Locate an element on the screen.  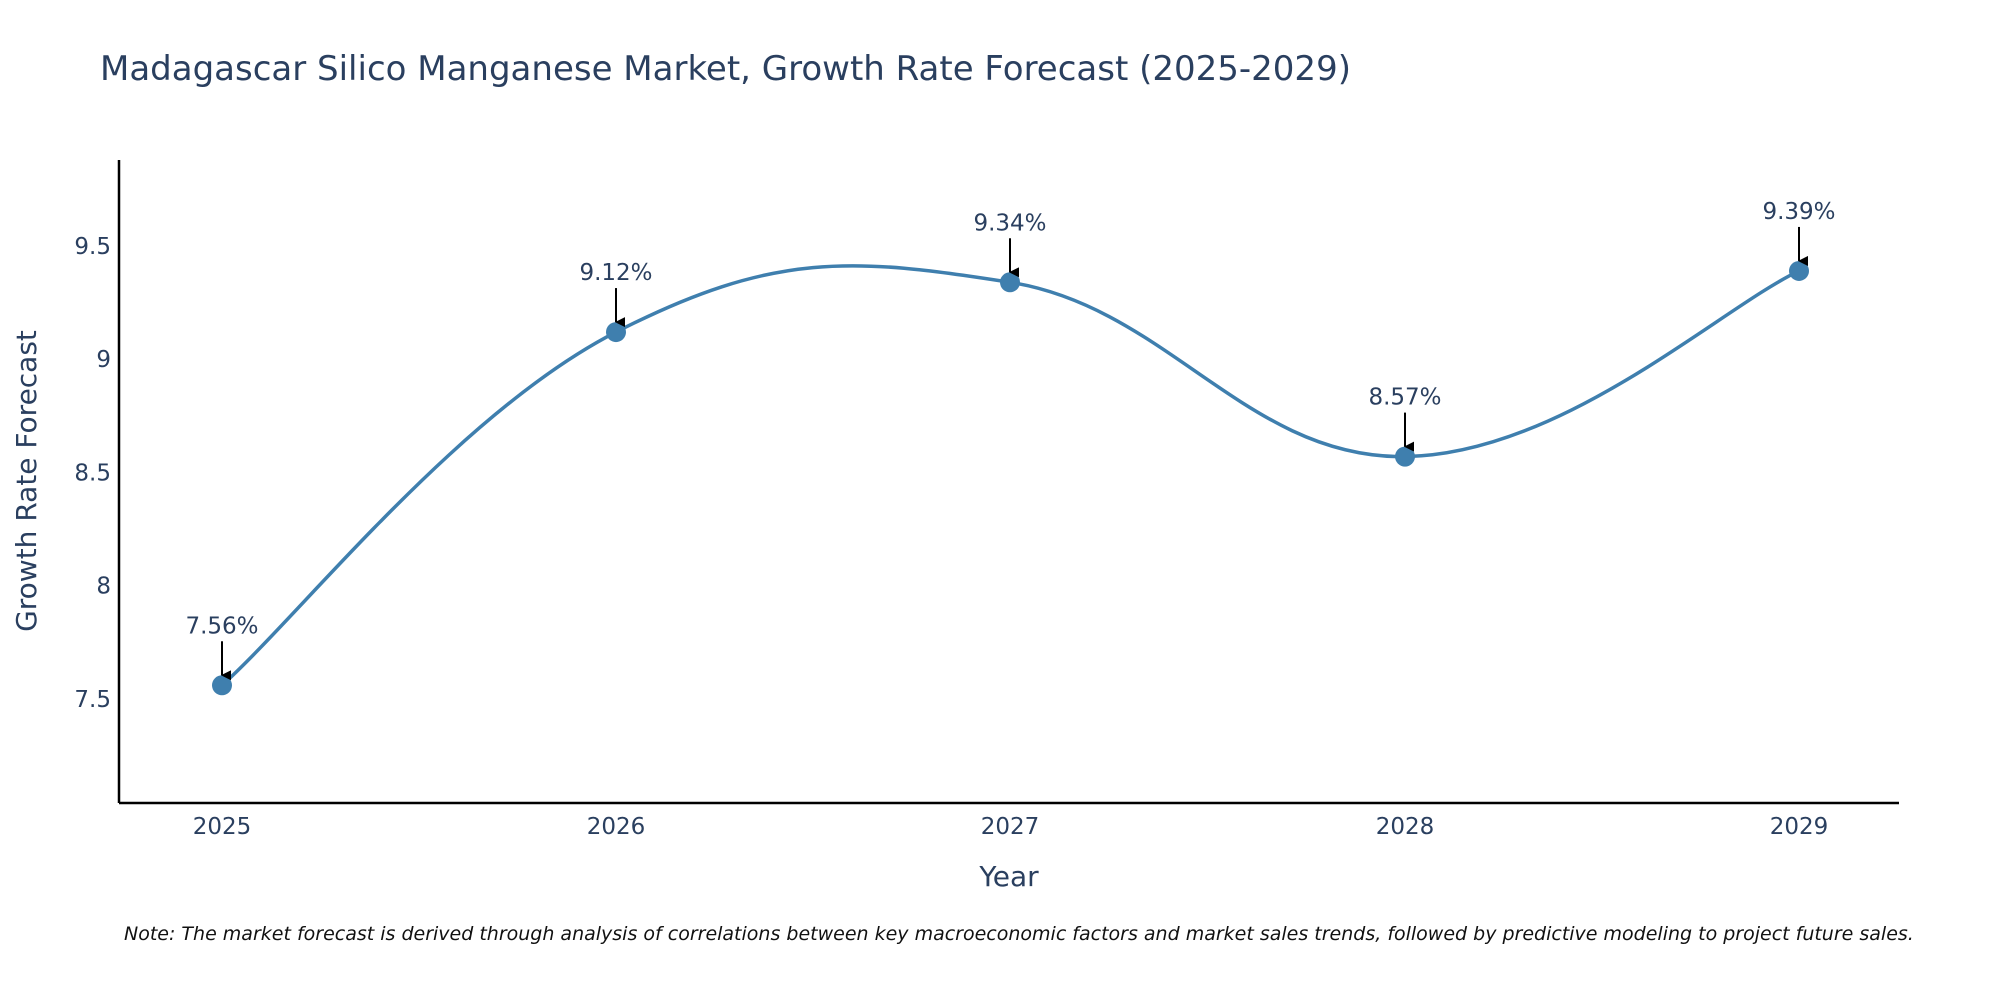
y-tick-label: 7.5 is located at coordinates (92, 700).